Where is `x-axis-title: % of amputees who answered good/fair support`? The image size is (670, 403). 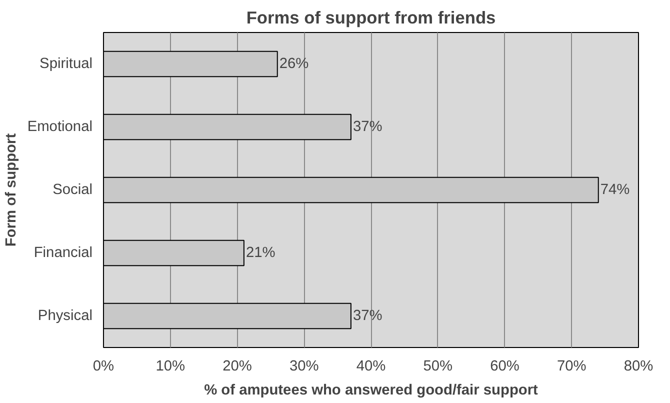 x-axis-title: % of amputees who answered good/fair support is located at coordinates (371, 390).